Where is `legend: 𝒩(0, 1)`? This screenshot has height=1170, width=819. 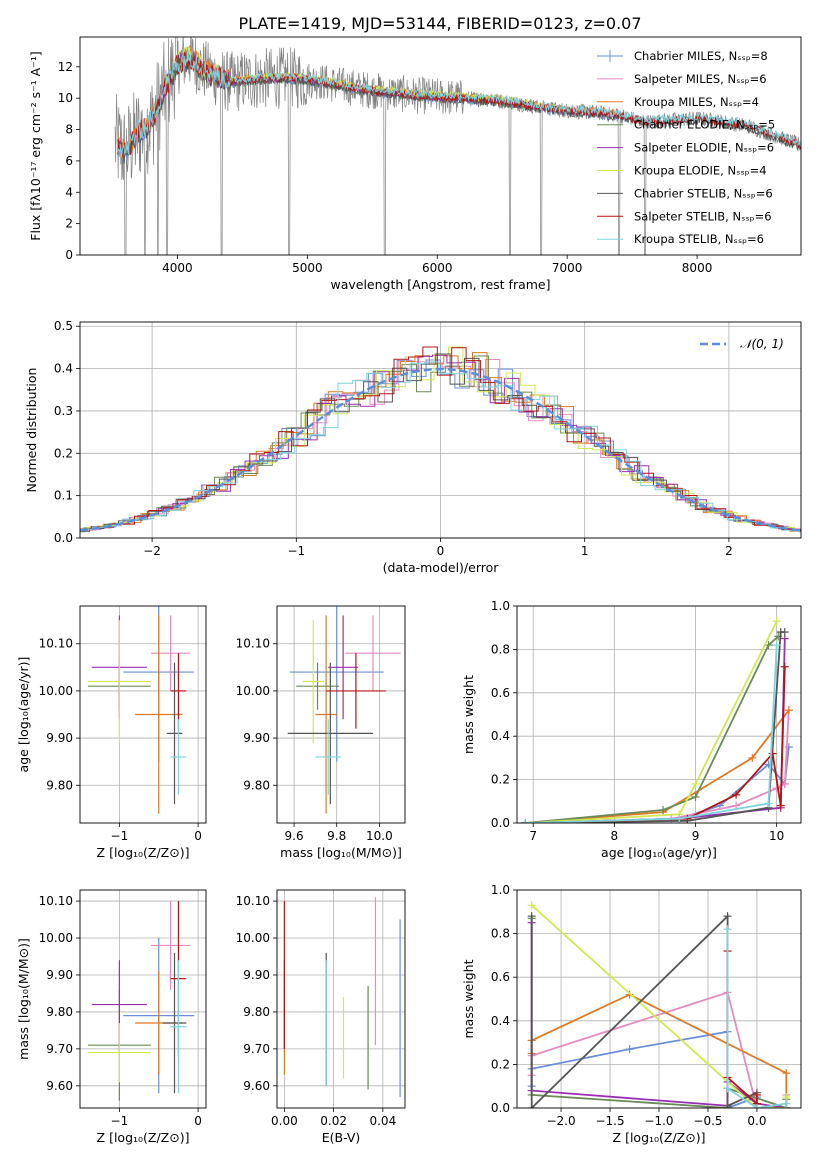 legend: 𝒩(0, 1) is located at coordinates (742, 344).